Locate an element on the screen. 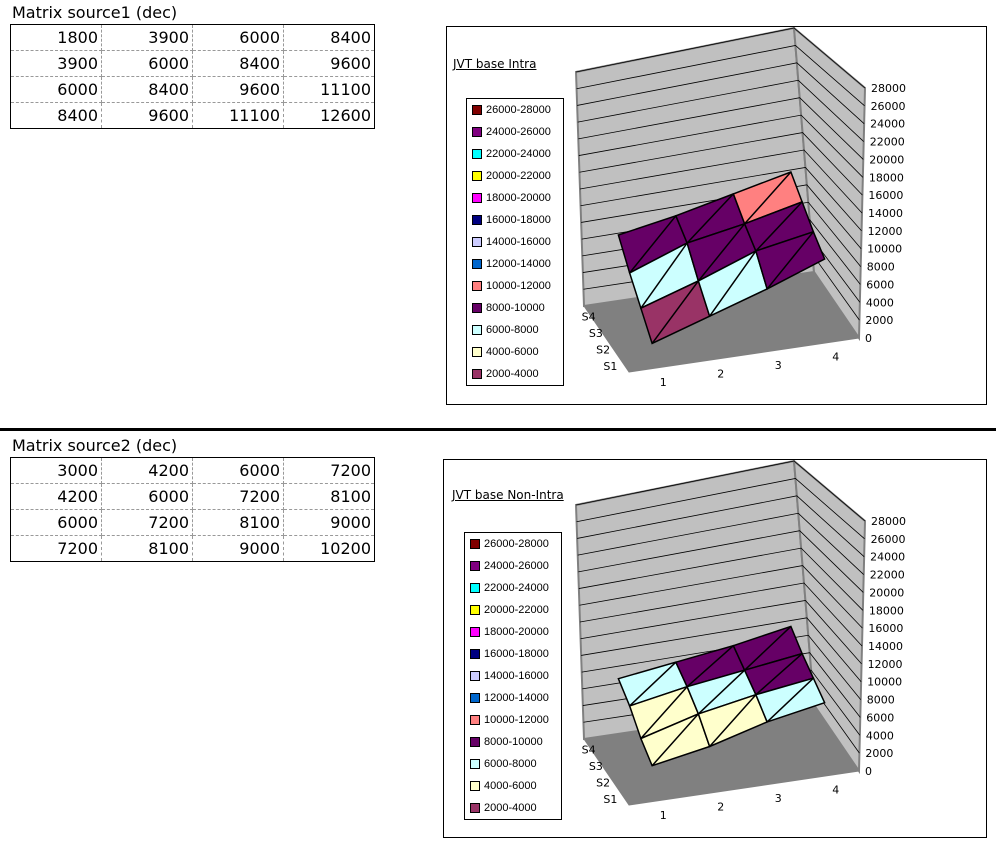 This screenshot has width=996, height=848. legend-label: 22000-24000 is located at coordinates (516, 588).